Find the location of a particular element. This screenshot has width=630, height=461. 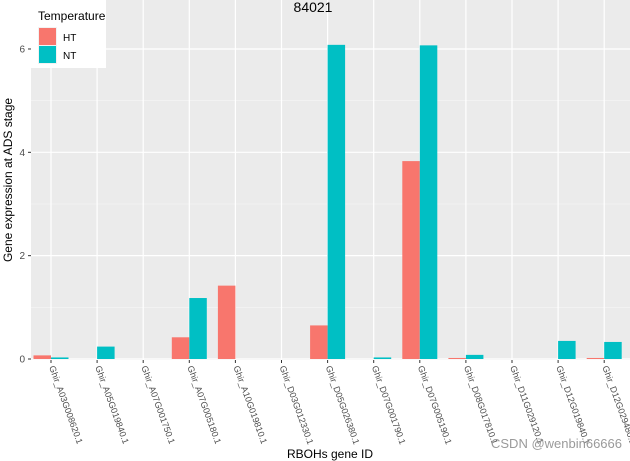

x-tick-label: Ghir_D12G019840.1 is located at coordinates (573, 404).